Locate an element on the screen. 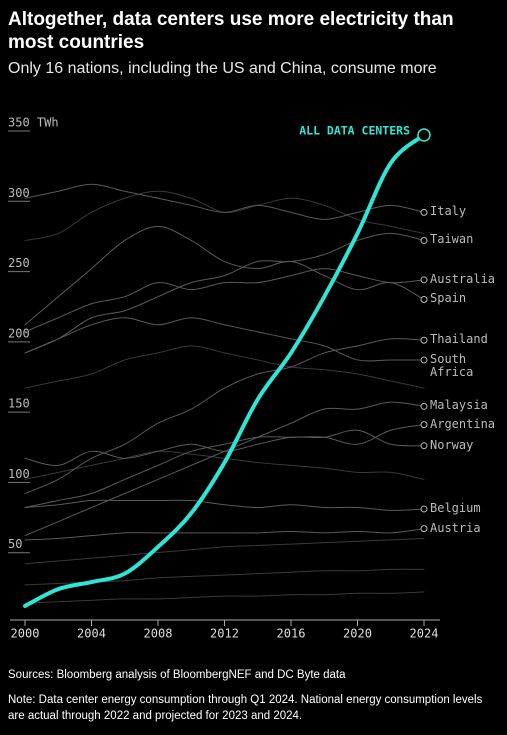 This screenshot has width=507, height=735. y-tick-label: 50 is located at coordinates (15, 544).